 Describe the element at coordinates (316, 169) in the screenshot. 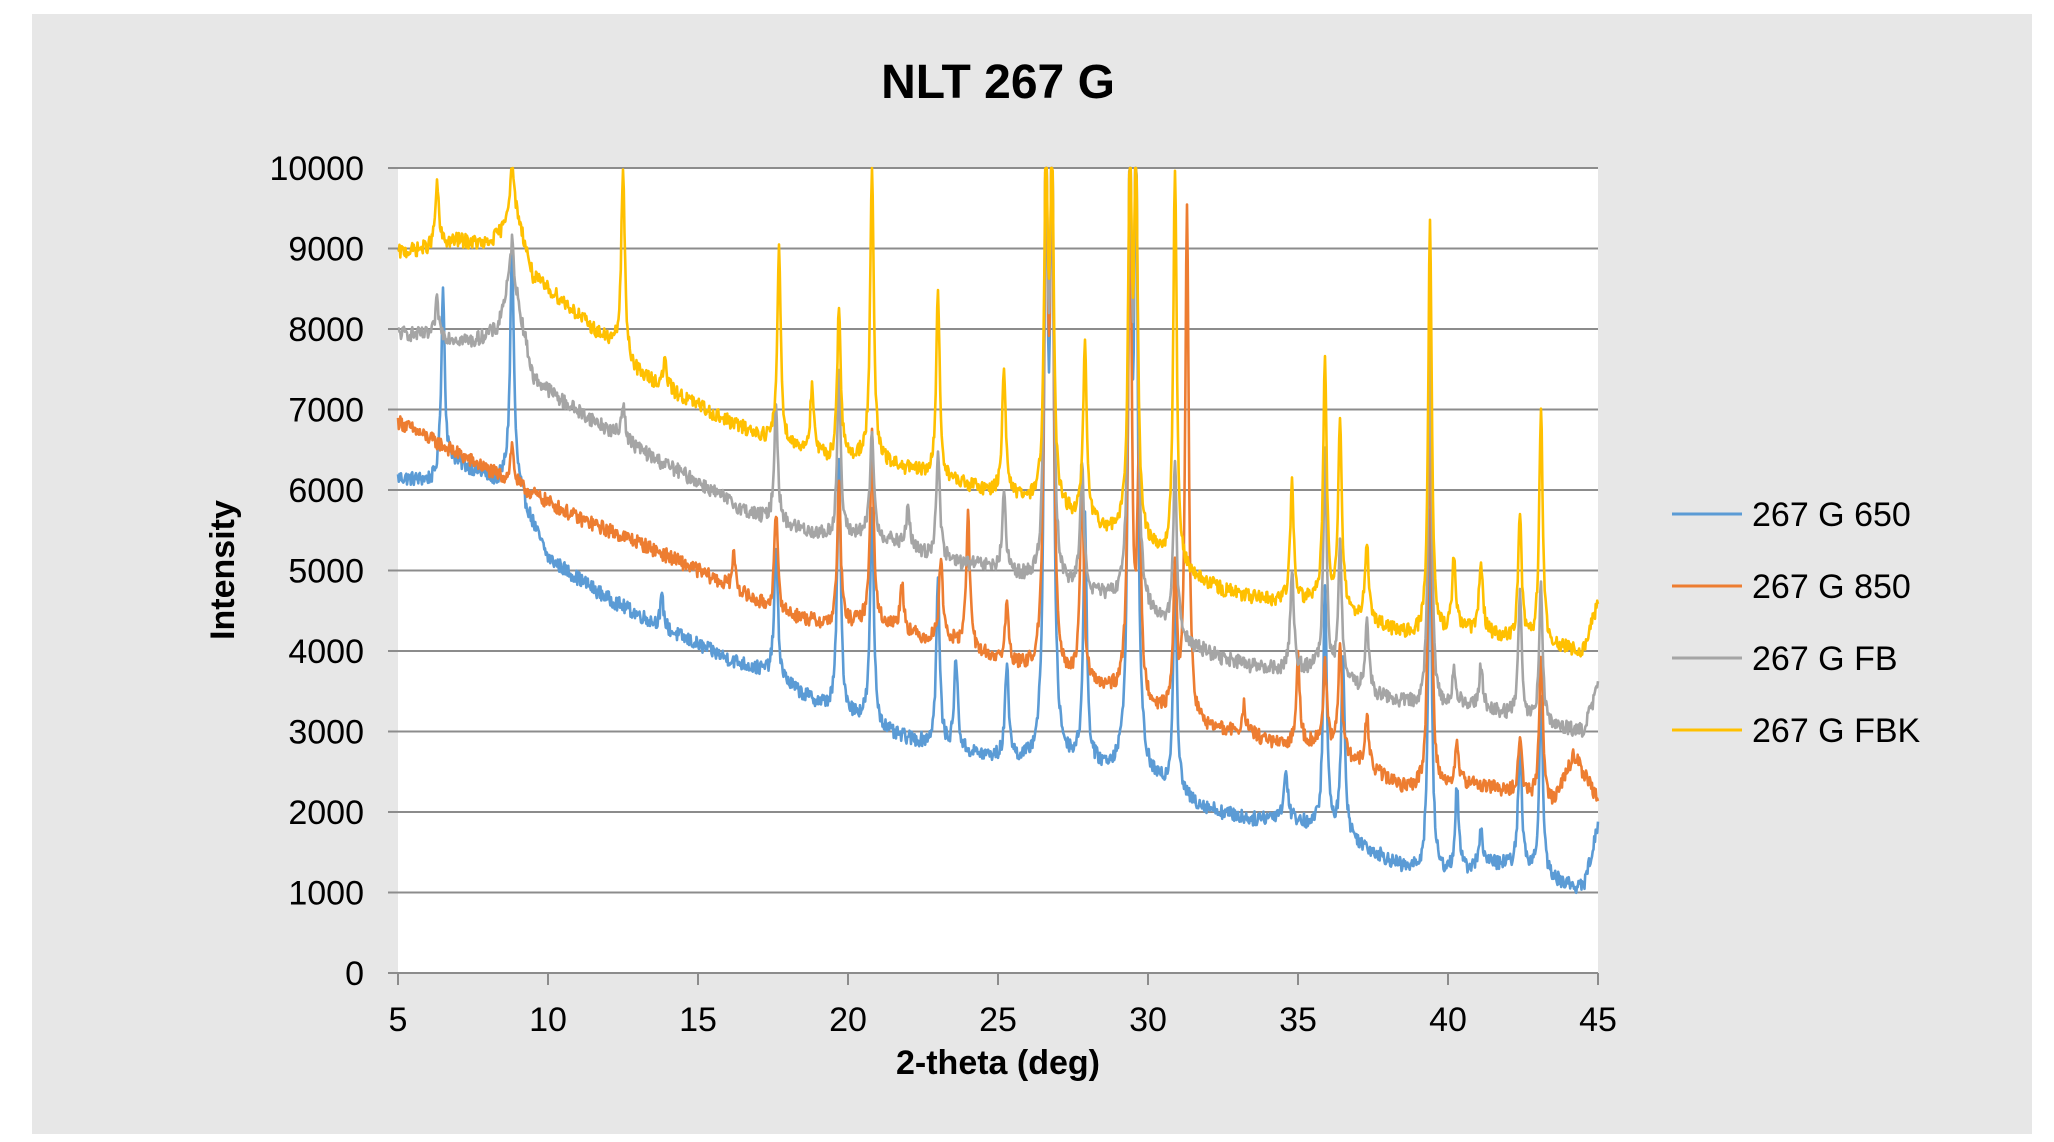

I see `y-tick-label: 10000` at that location.